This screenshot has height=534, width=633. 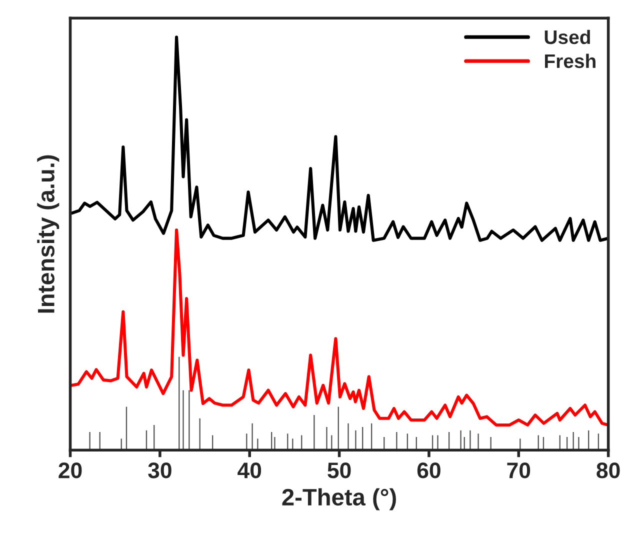 What do you see at coordinates (518, 470) in the screenshot?
I see `x-tick-label: 70` at bounding box center [518, 470].